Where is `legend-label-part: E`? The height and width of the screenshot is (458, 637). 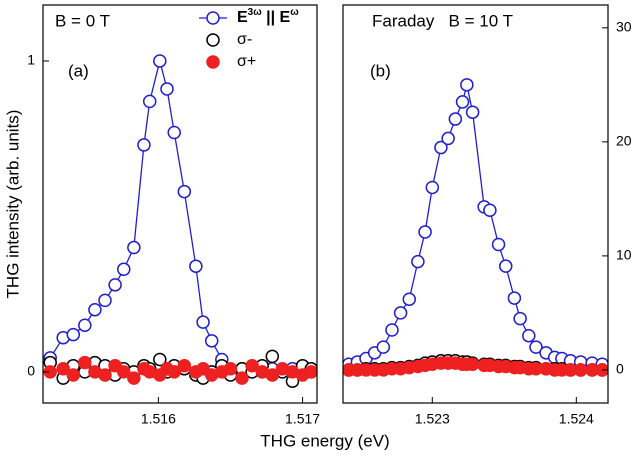
legend-label-part: E is located at coordinates (242, 17).